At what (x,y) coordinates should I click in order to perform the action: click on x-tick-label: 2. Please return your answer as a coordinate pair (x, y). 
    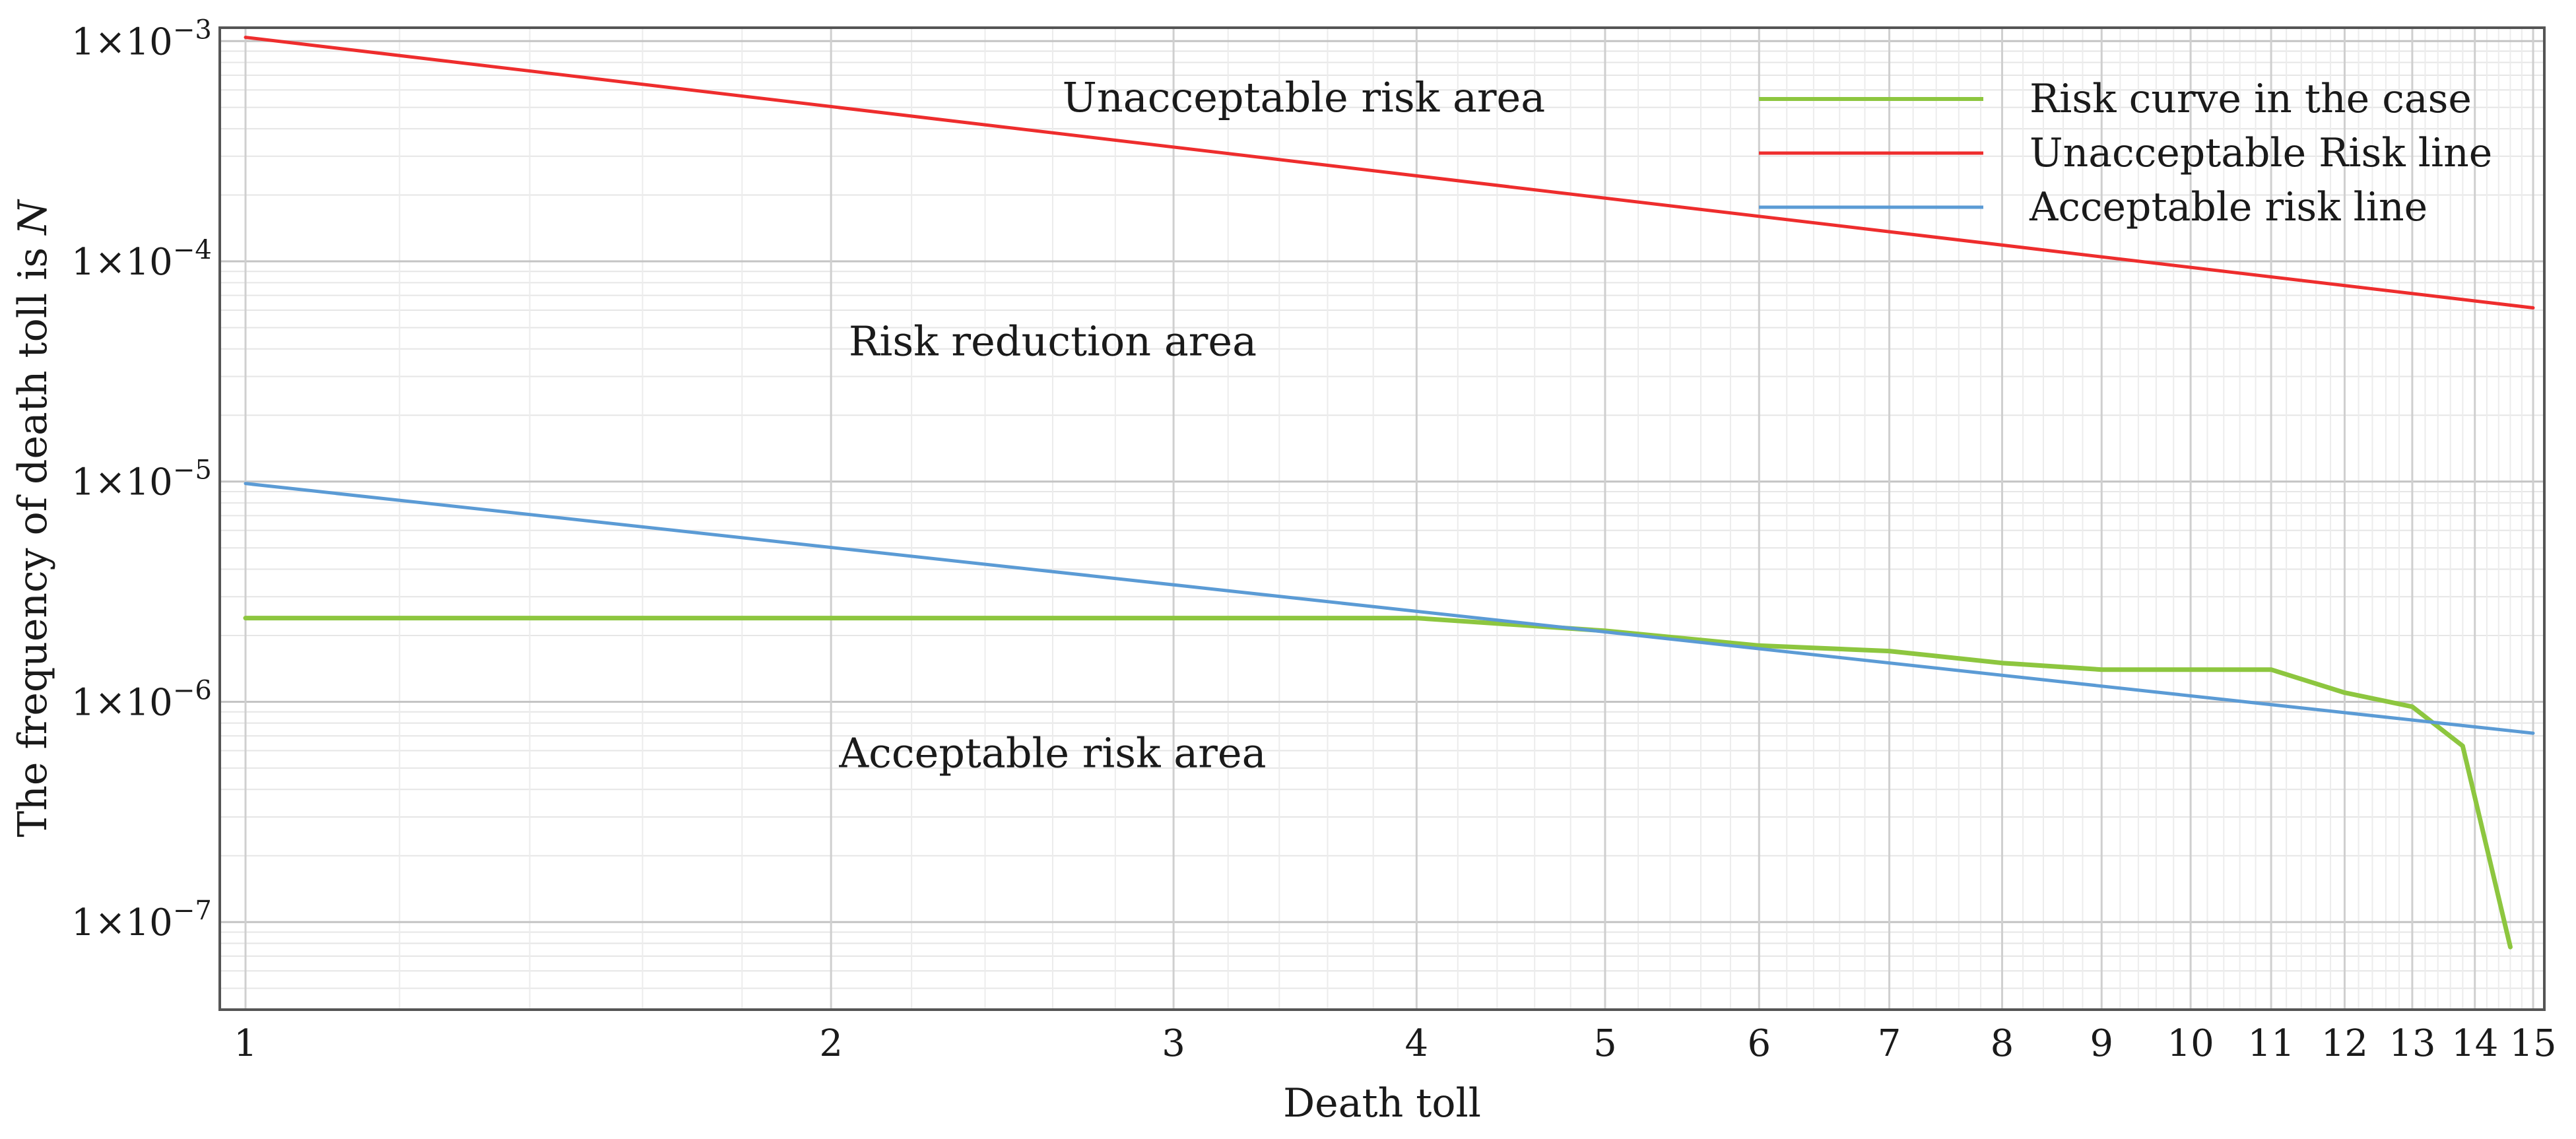
    Looking at the image, I should click on (831, 1043).